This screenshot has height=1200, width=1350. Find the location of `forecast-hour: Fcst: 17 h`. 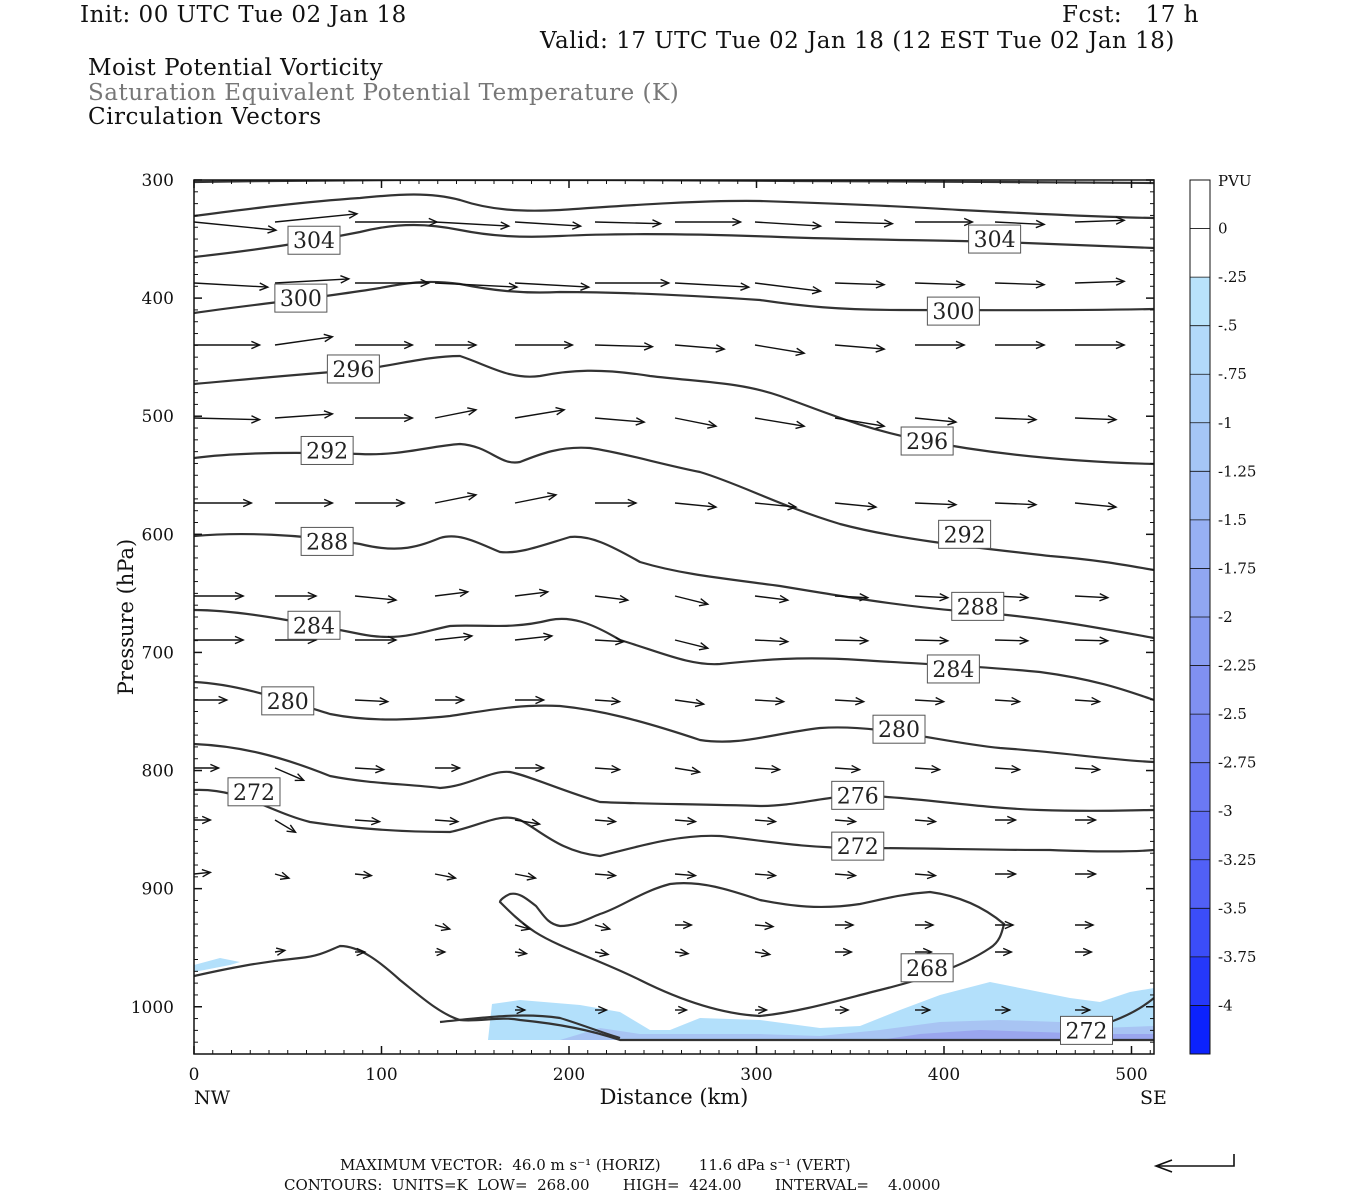

forecast-hour: Fcst: 17 h is located at coordinates (1130, 15).